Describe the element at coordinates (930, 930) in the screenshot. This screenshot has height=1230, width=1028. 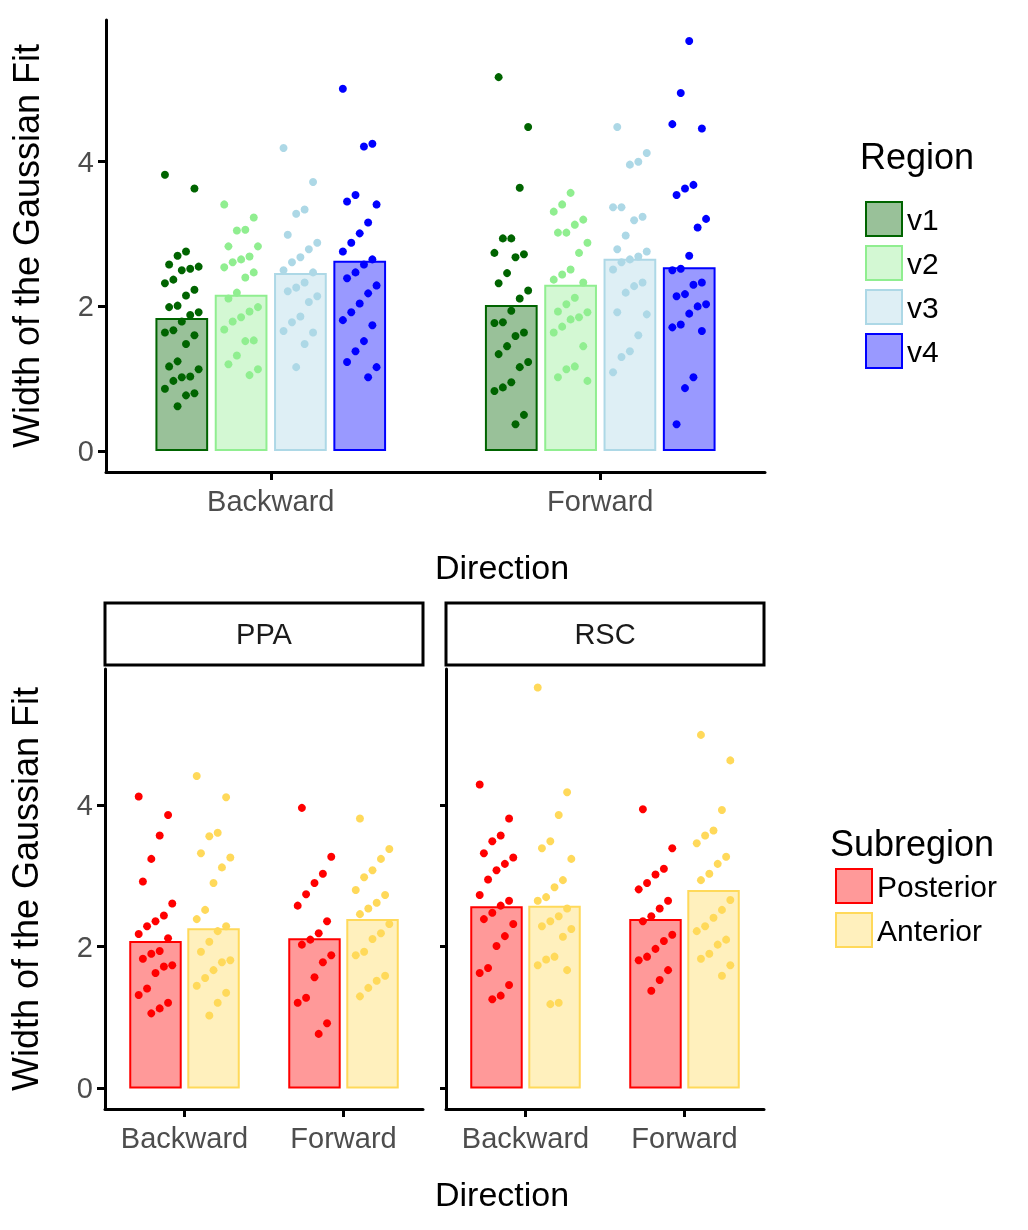
I see `legend-label: Anterior` at that location.